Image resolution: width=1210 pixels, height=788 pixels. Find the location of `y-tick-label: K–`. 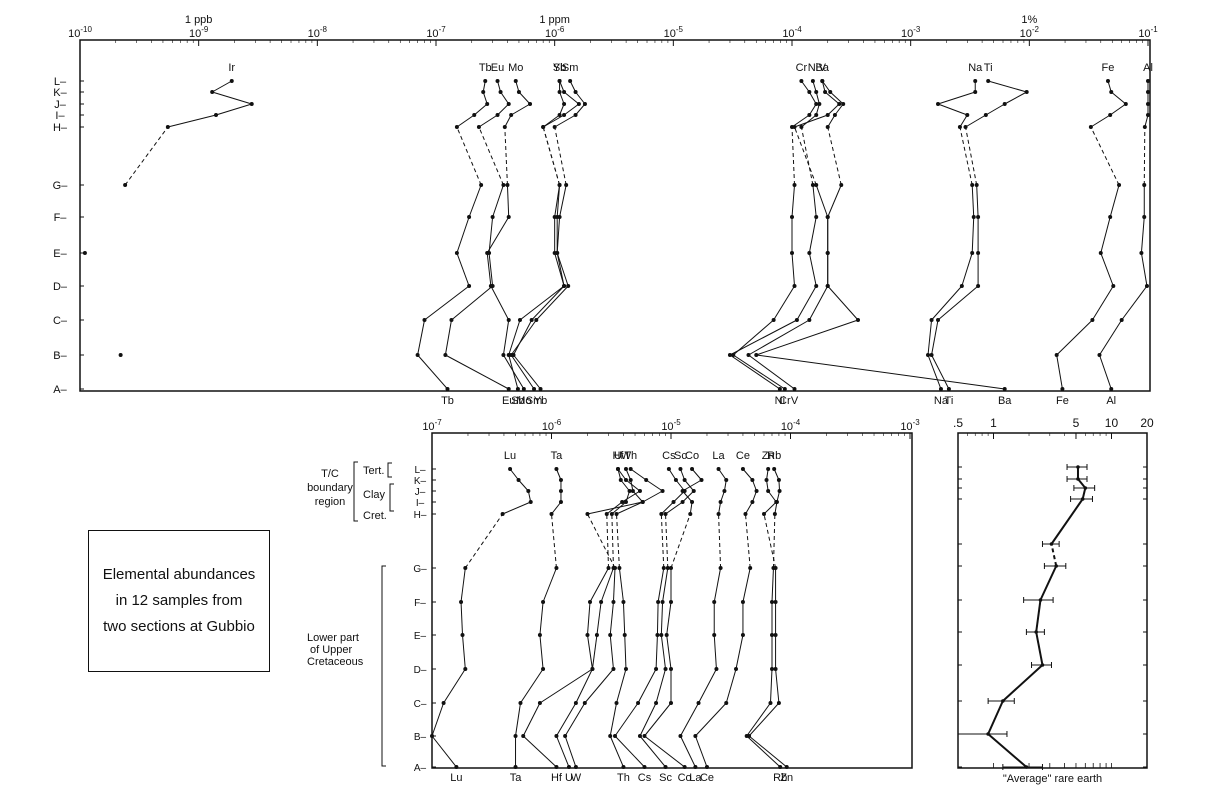

y-tick-label: K– is located at coordinates (60, 93).